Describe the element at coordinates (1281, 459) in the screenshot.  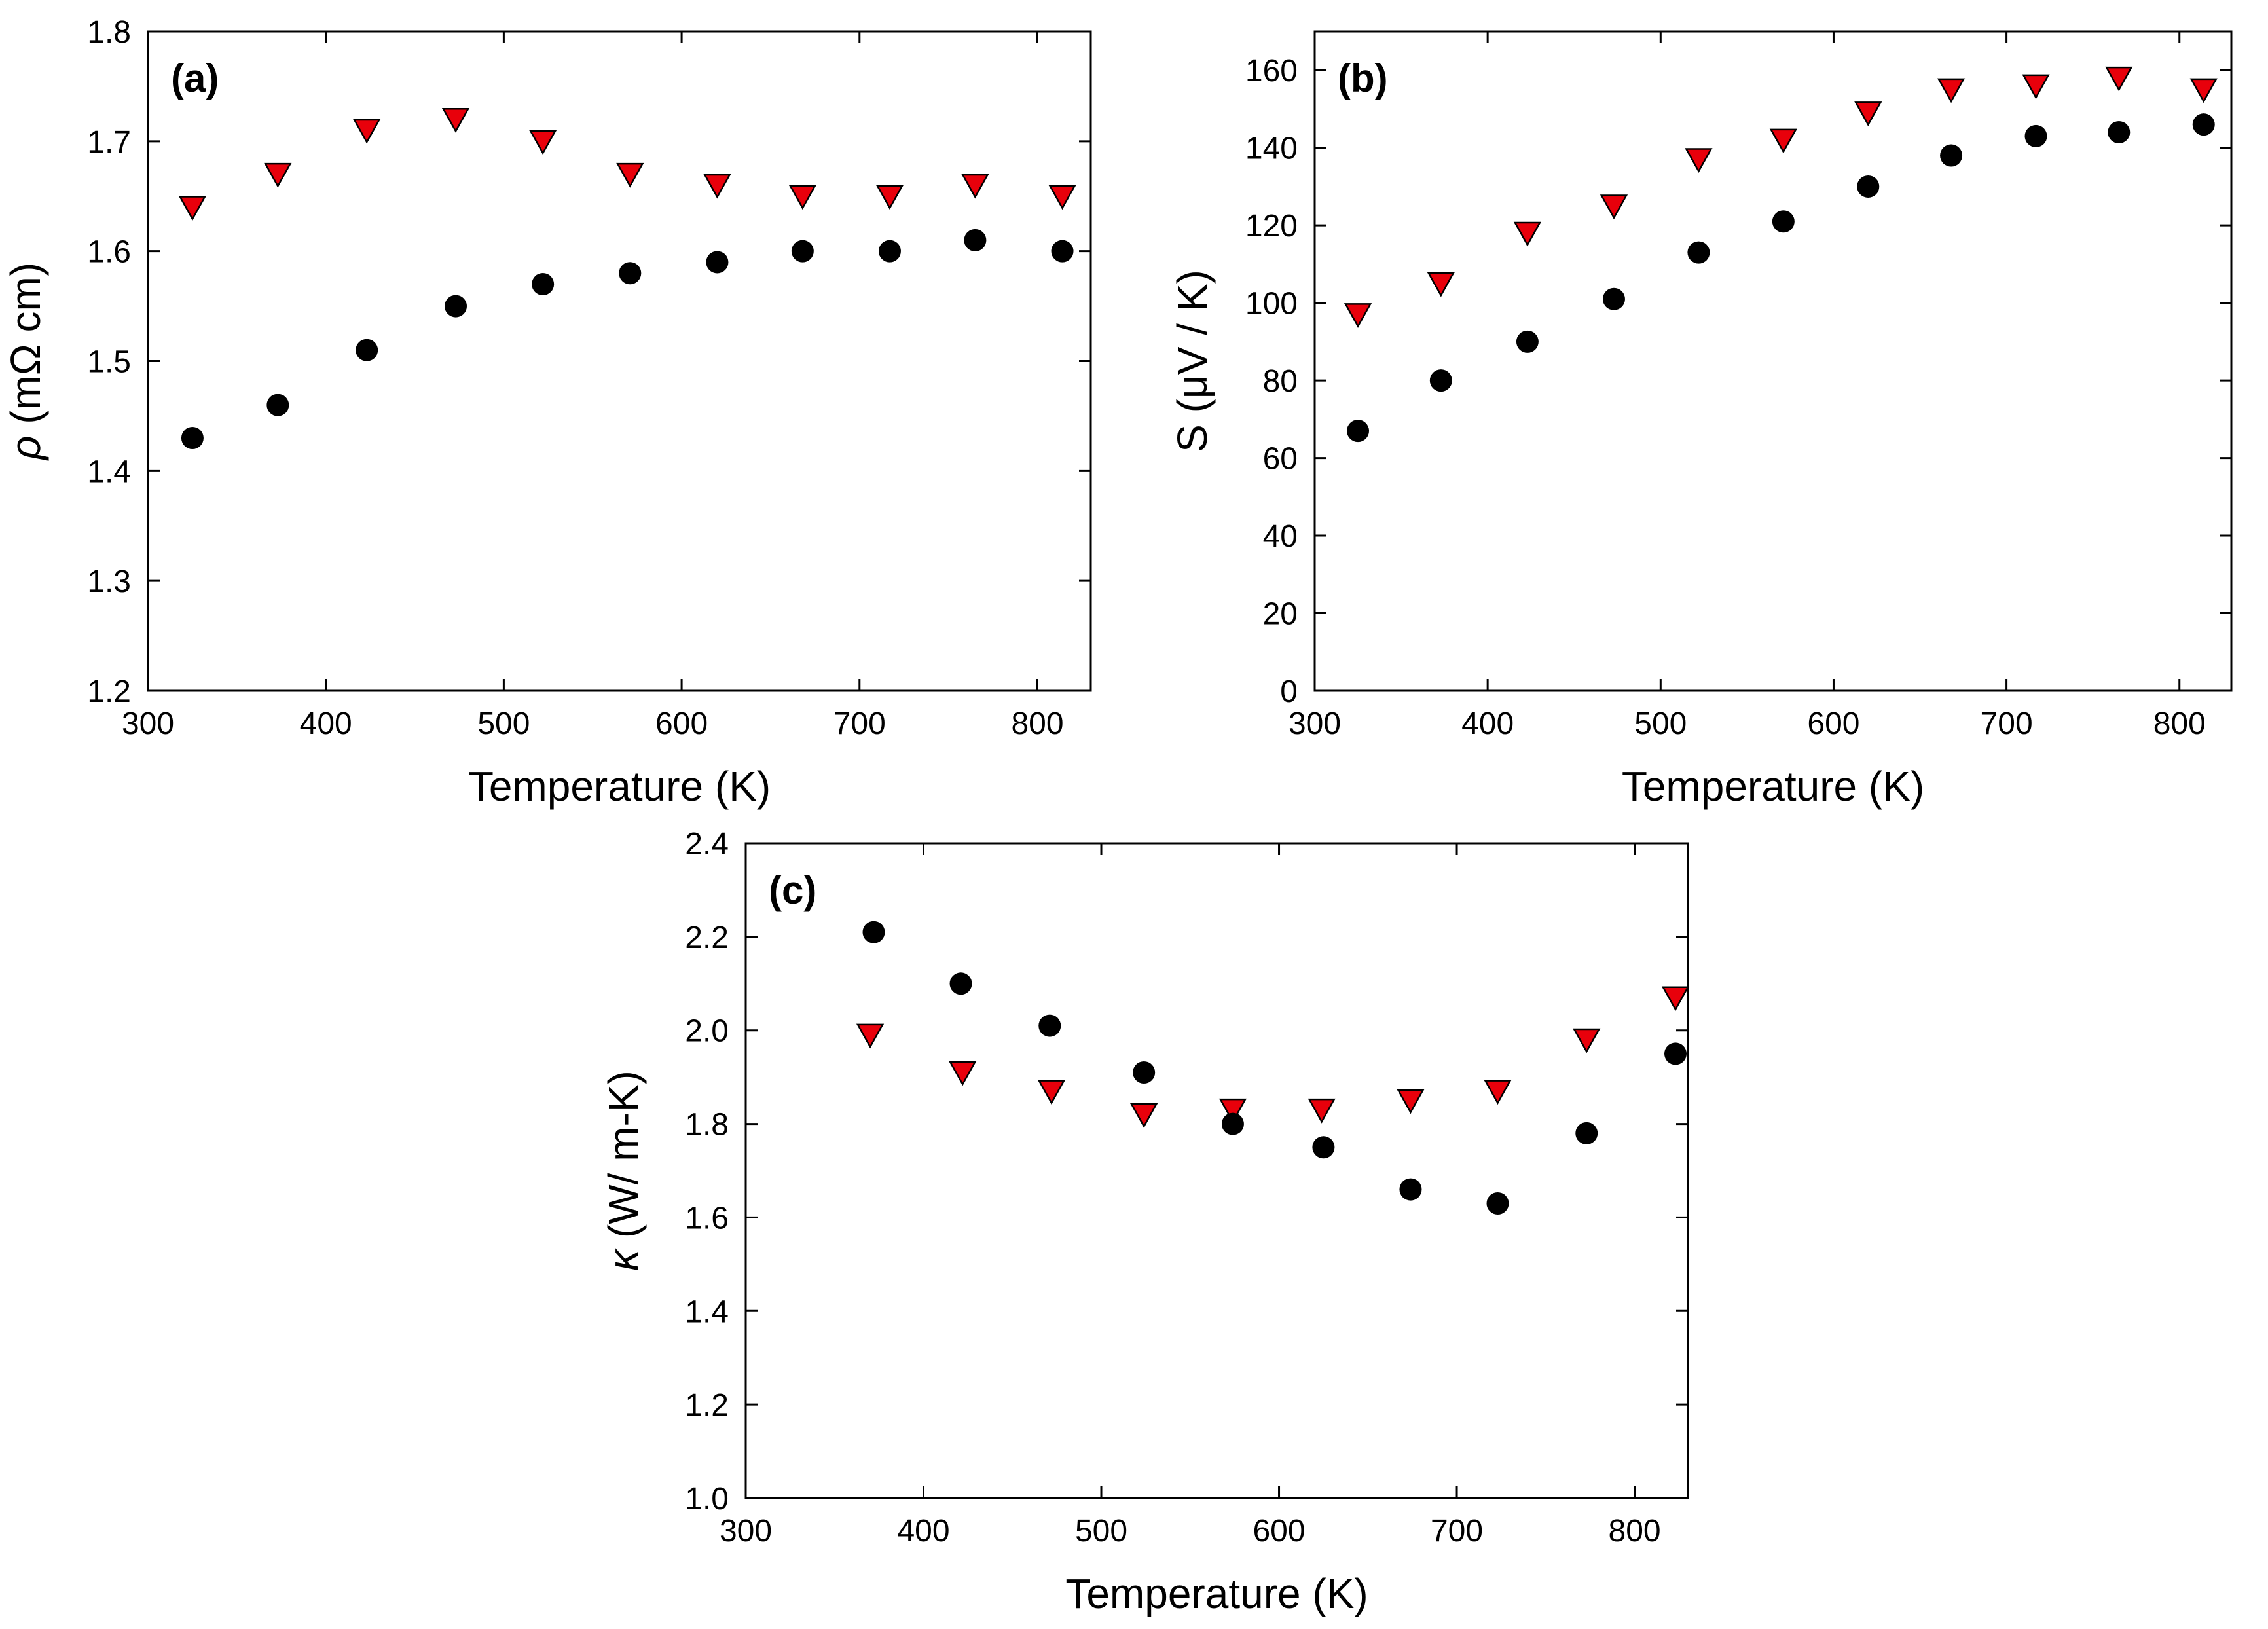
I see `y-tick-label: 60` at that location.